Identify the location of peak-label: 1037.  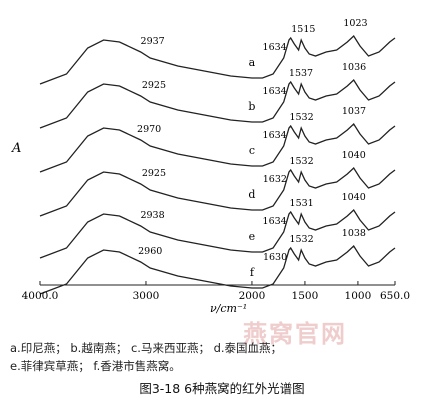
(354, 111).